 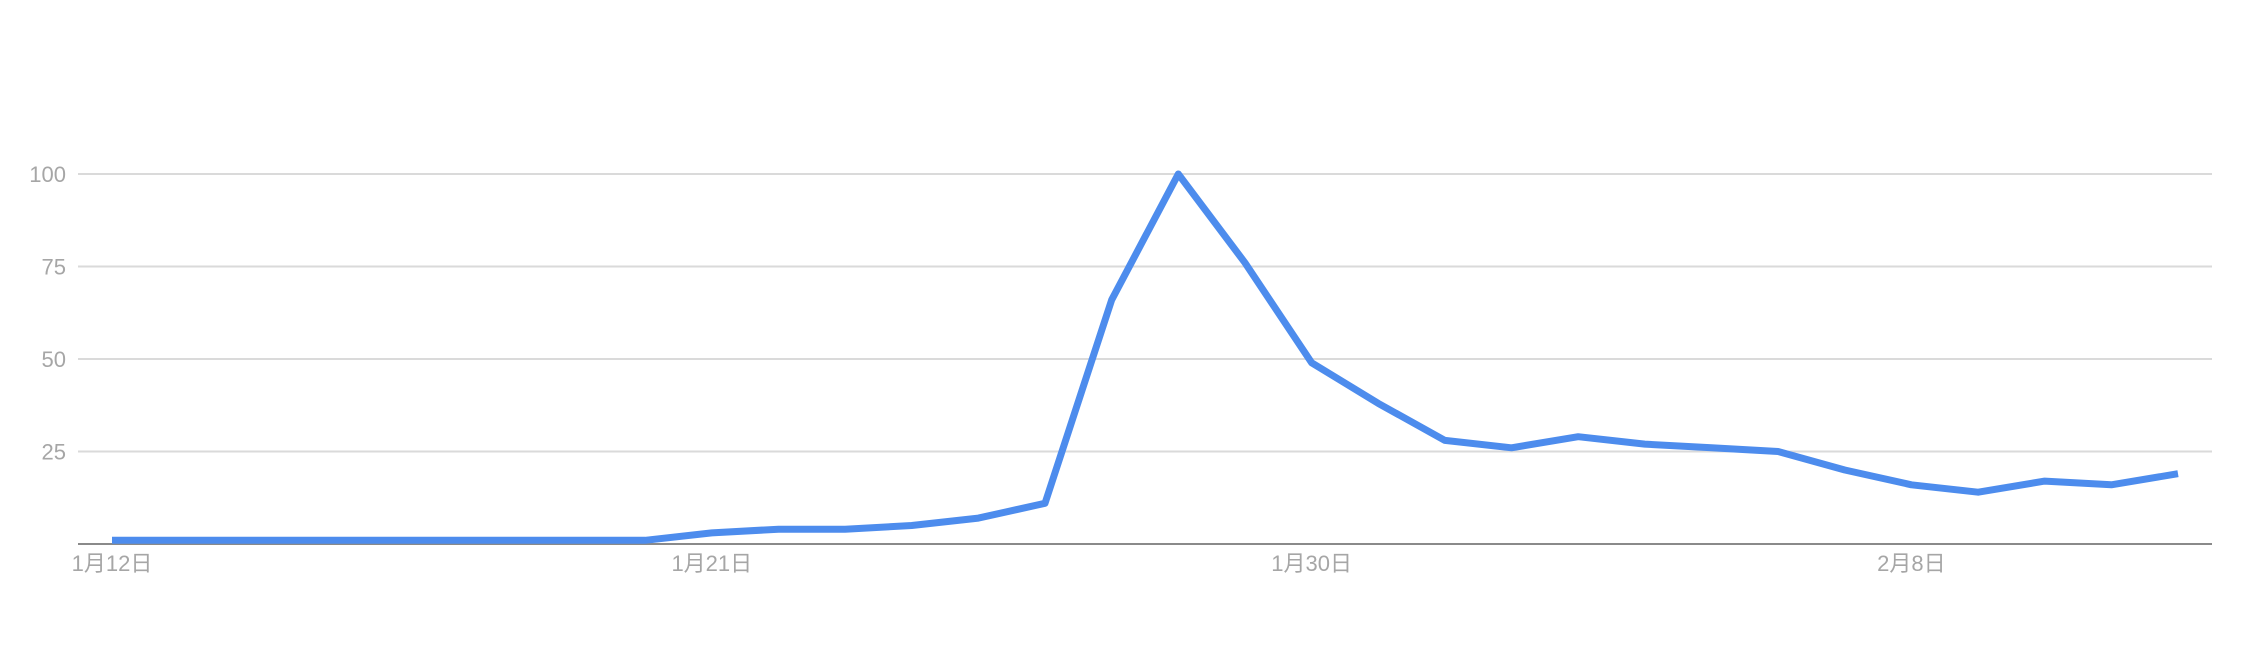 I want to click on x-tick-label: 1月12日, so click(x=112, y=563).